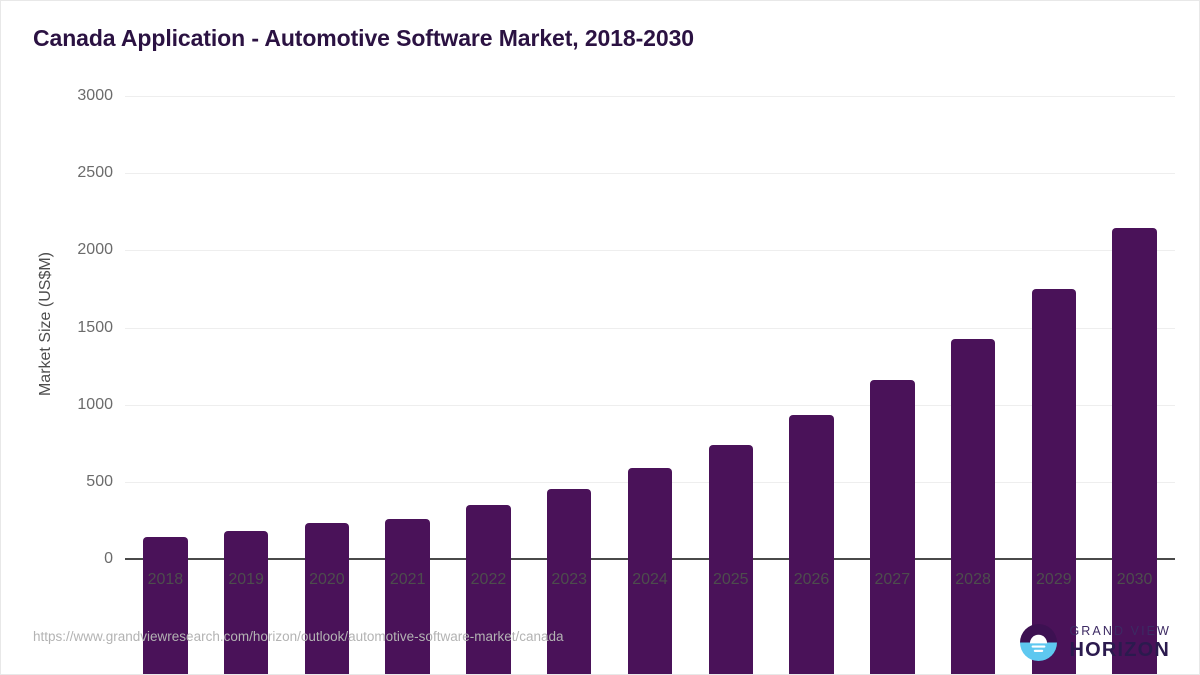 Image resolution: width=1200 pixels, height=675 pixels. What do you see at coordinates (488, 579) in the screenshot?
I see `x-axis-tick-label: 2022` at bounding box center [488, 579].